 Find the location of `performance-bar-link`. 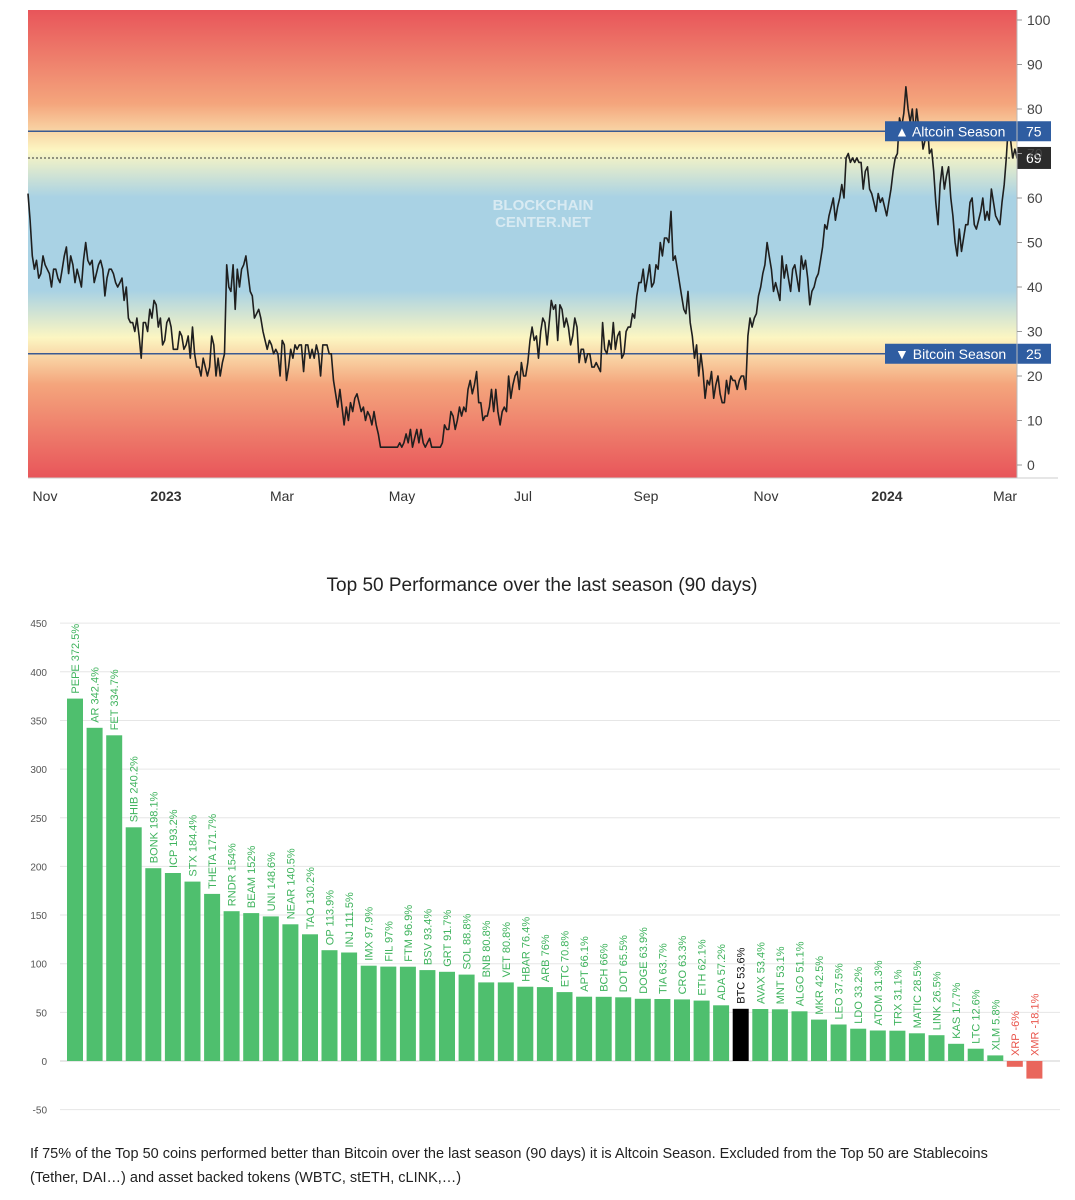

performance-bar-link is located at coordinates (936, 1048).